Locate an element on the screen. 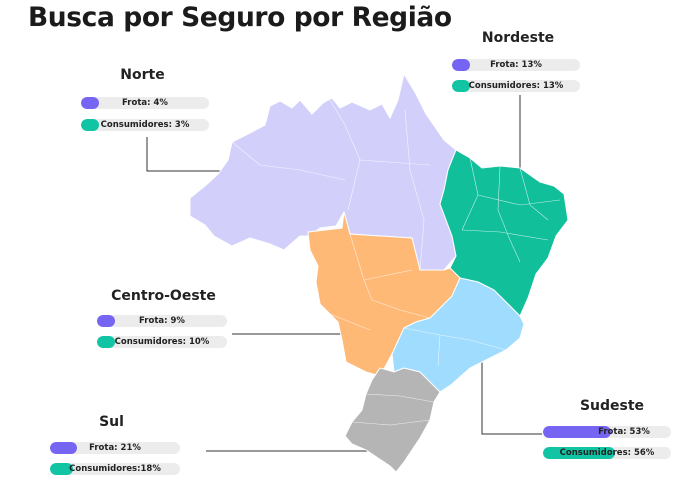 Image resolution: width=693 pixels, height=493 pixels. frota-label-sudeste: Frota: 53% is located at coordinates (624, 432).